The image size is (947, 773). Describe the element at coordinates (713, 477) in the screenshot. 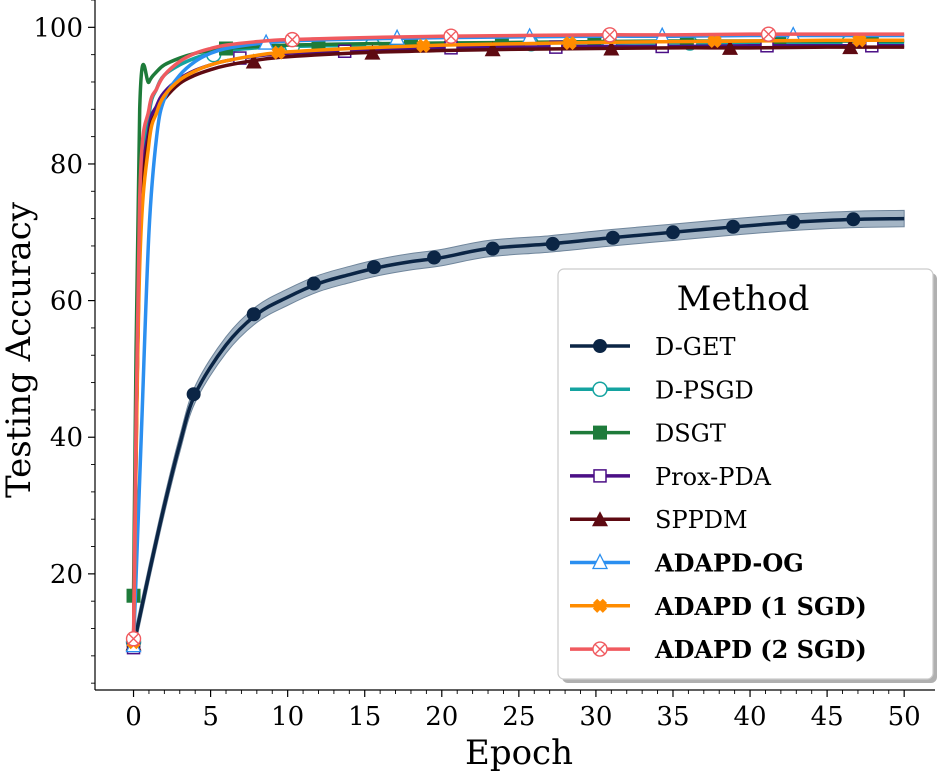

I see `legend-label: Prox-PDA` at that location.